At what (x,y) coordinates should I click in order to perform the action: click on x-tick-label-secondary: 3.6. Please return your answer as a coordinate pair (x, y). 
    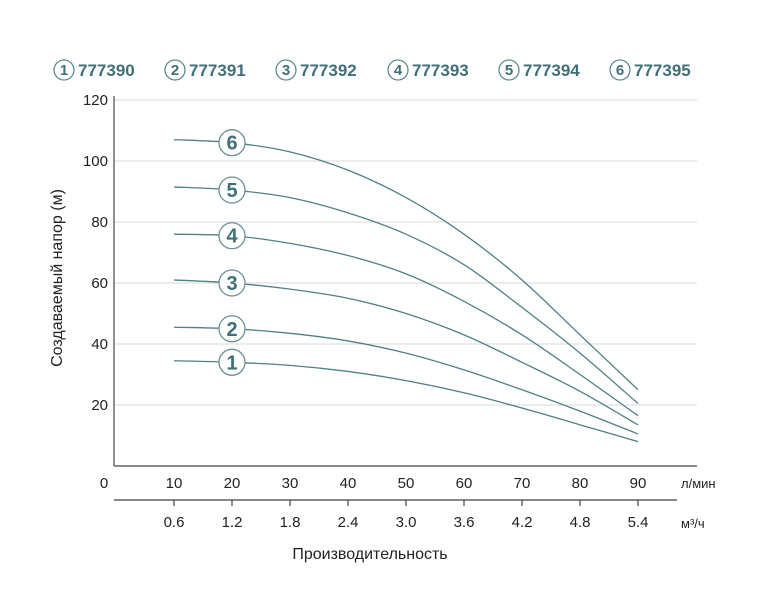
    Looking at the image, I should click on (464, 522).